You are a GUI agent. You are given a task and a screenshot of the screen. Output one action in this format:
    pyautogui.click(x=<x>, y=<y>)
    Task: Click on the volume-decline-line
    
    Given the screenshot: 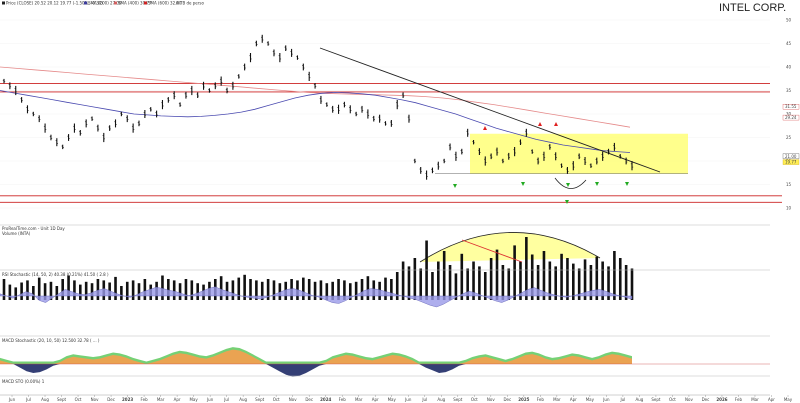 What is the action you would take?
    pyautogui.click(x=492, y=251)
    